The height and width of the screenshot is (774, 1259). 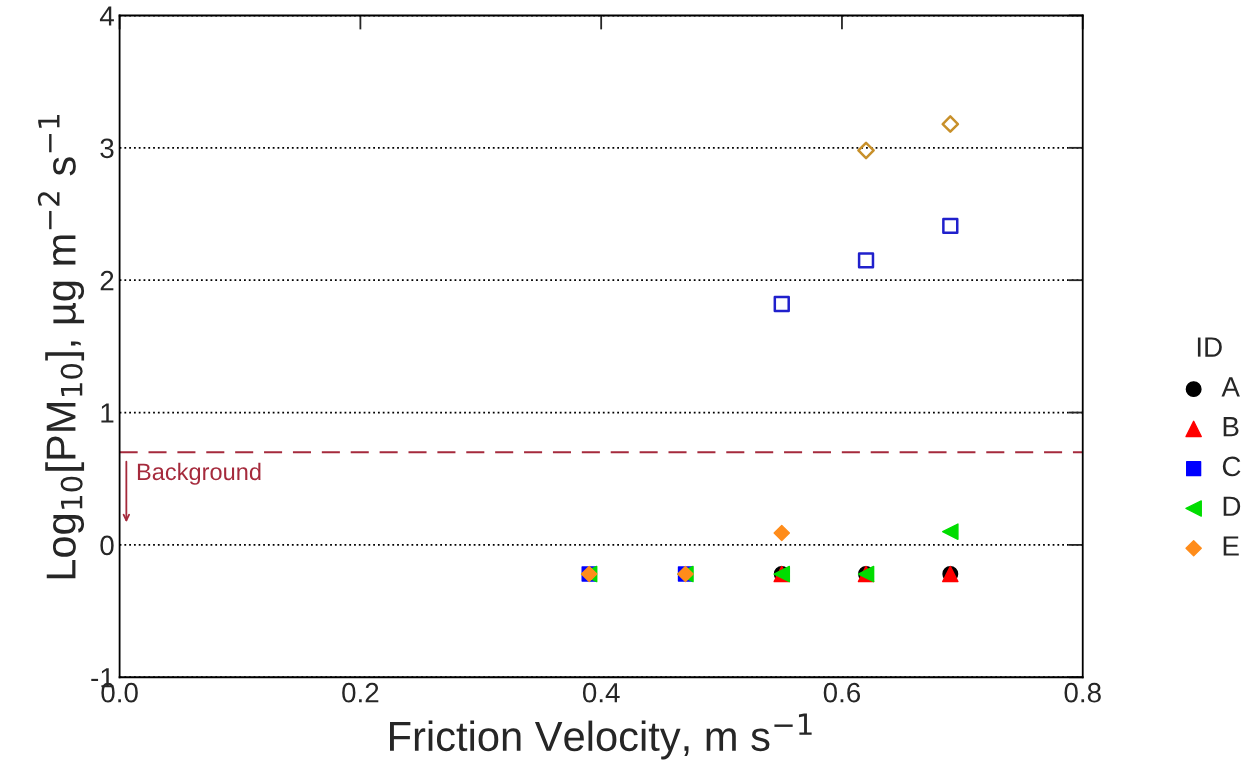 What do you see at coordinates (601, 736) in the screenshot?
I see `x-axis-title: Friction Velocity, m s$^{−1}$` at bounding box center [601, 736].